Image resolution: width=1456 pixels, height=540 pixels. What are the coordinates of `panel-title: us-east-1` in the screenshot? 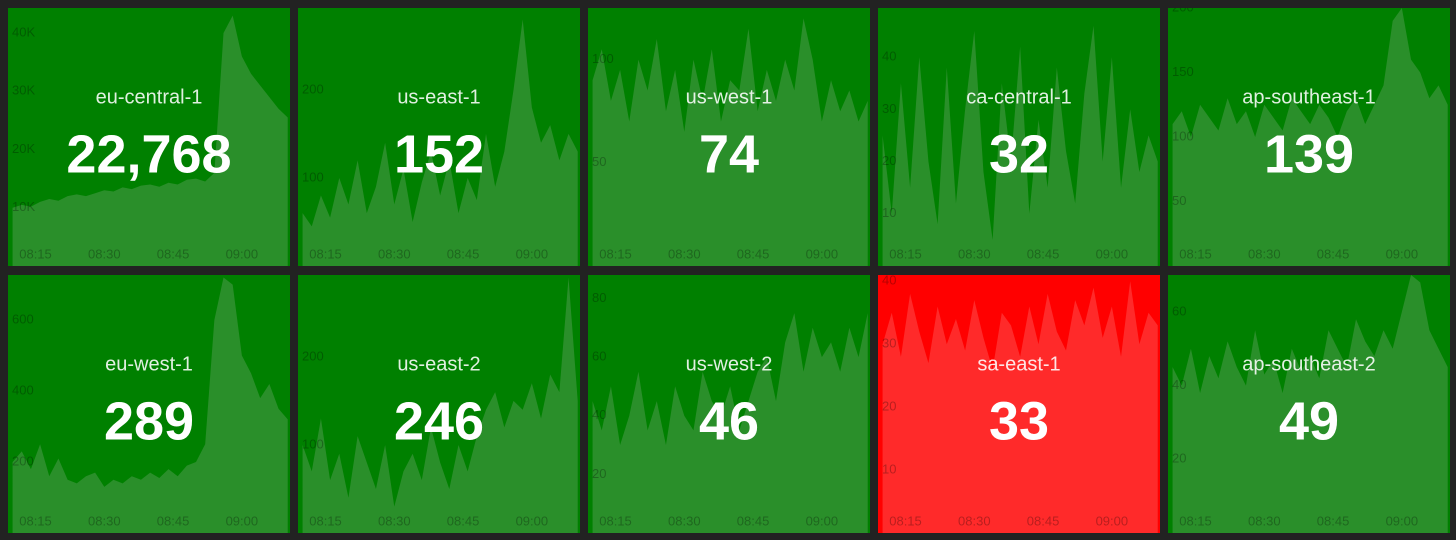 It's located at (438, 97).